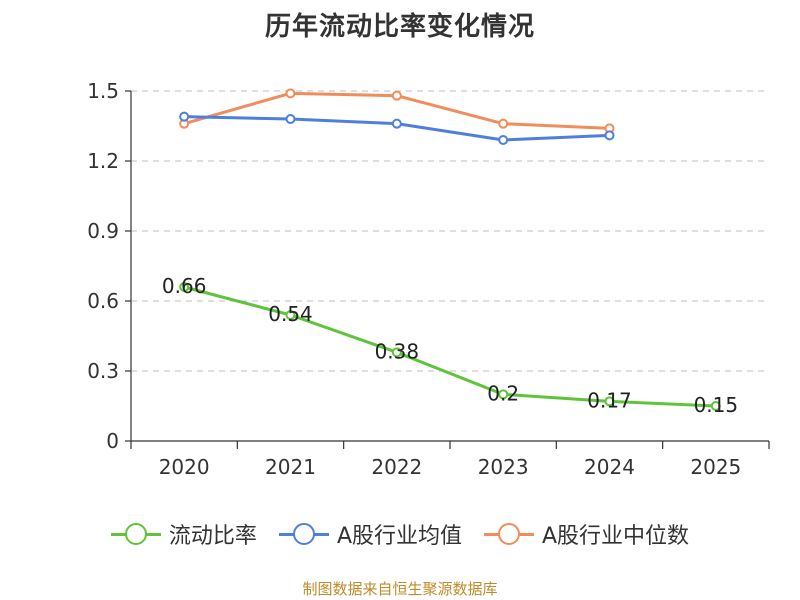 The image size is (800, 600). Describe the element at coordinates (609, 467) in the screenshot. I see `x-tick-label: 2024` at that location.